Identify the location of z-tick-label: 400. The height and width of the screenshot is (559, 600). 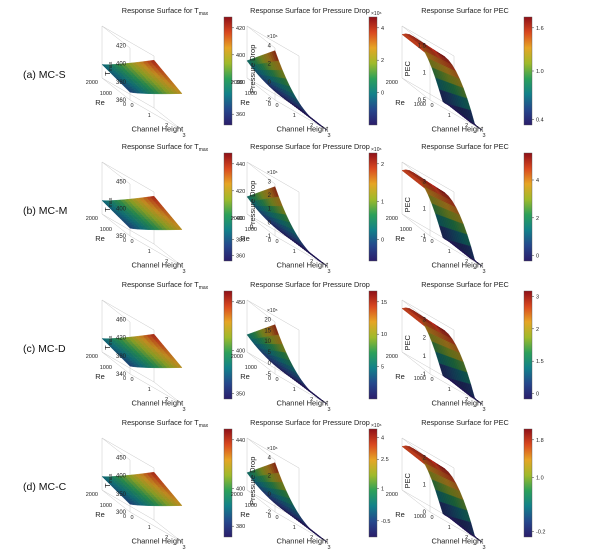
(121, 65).